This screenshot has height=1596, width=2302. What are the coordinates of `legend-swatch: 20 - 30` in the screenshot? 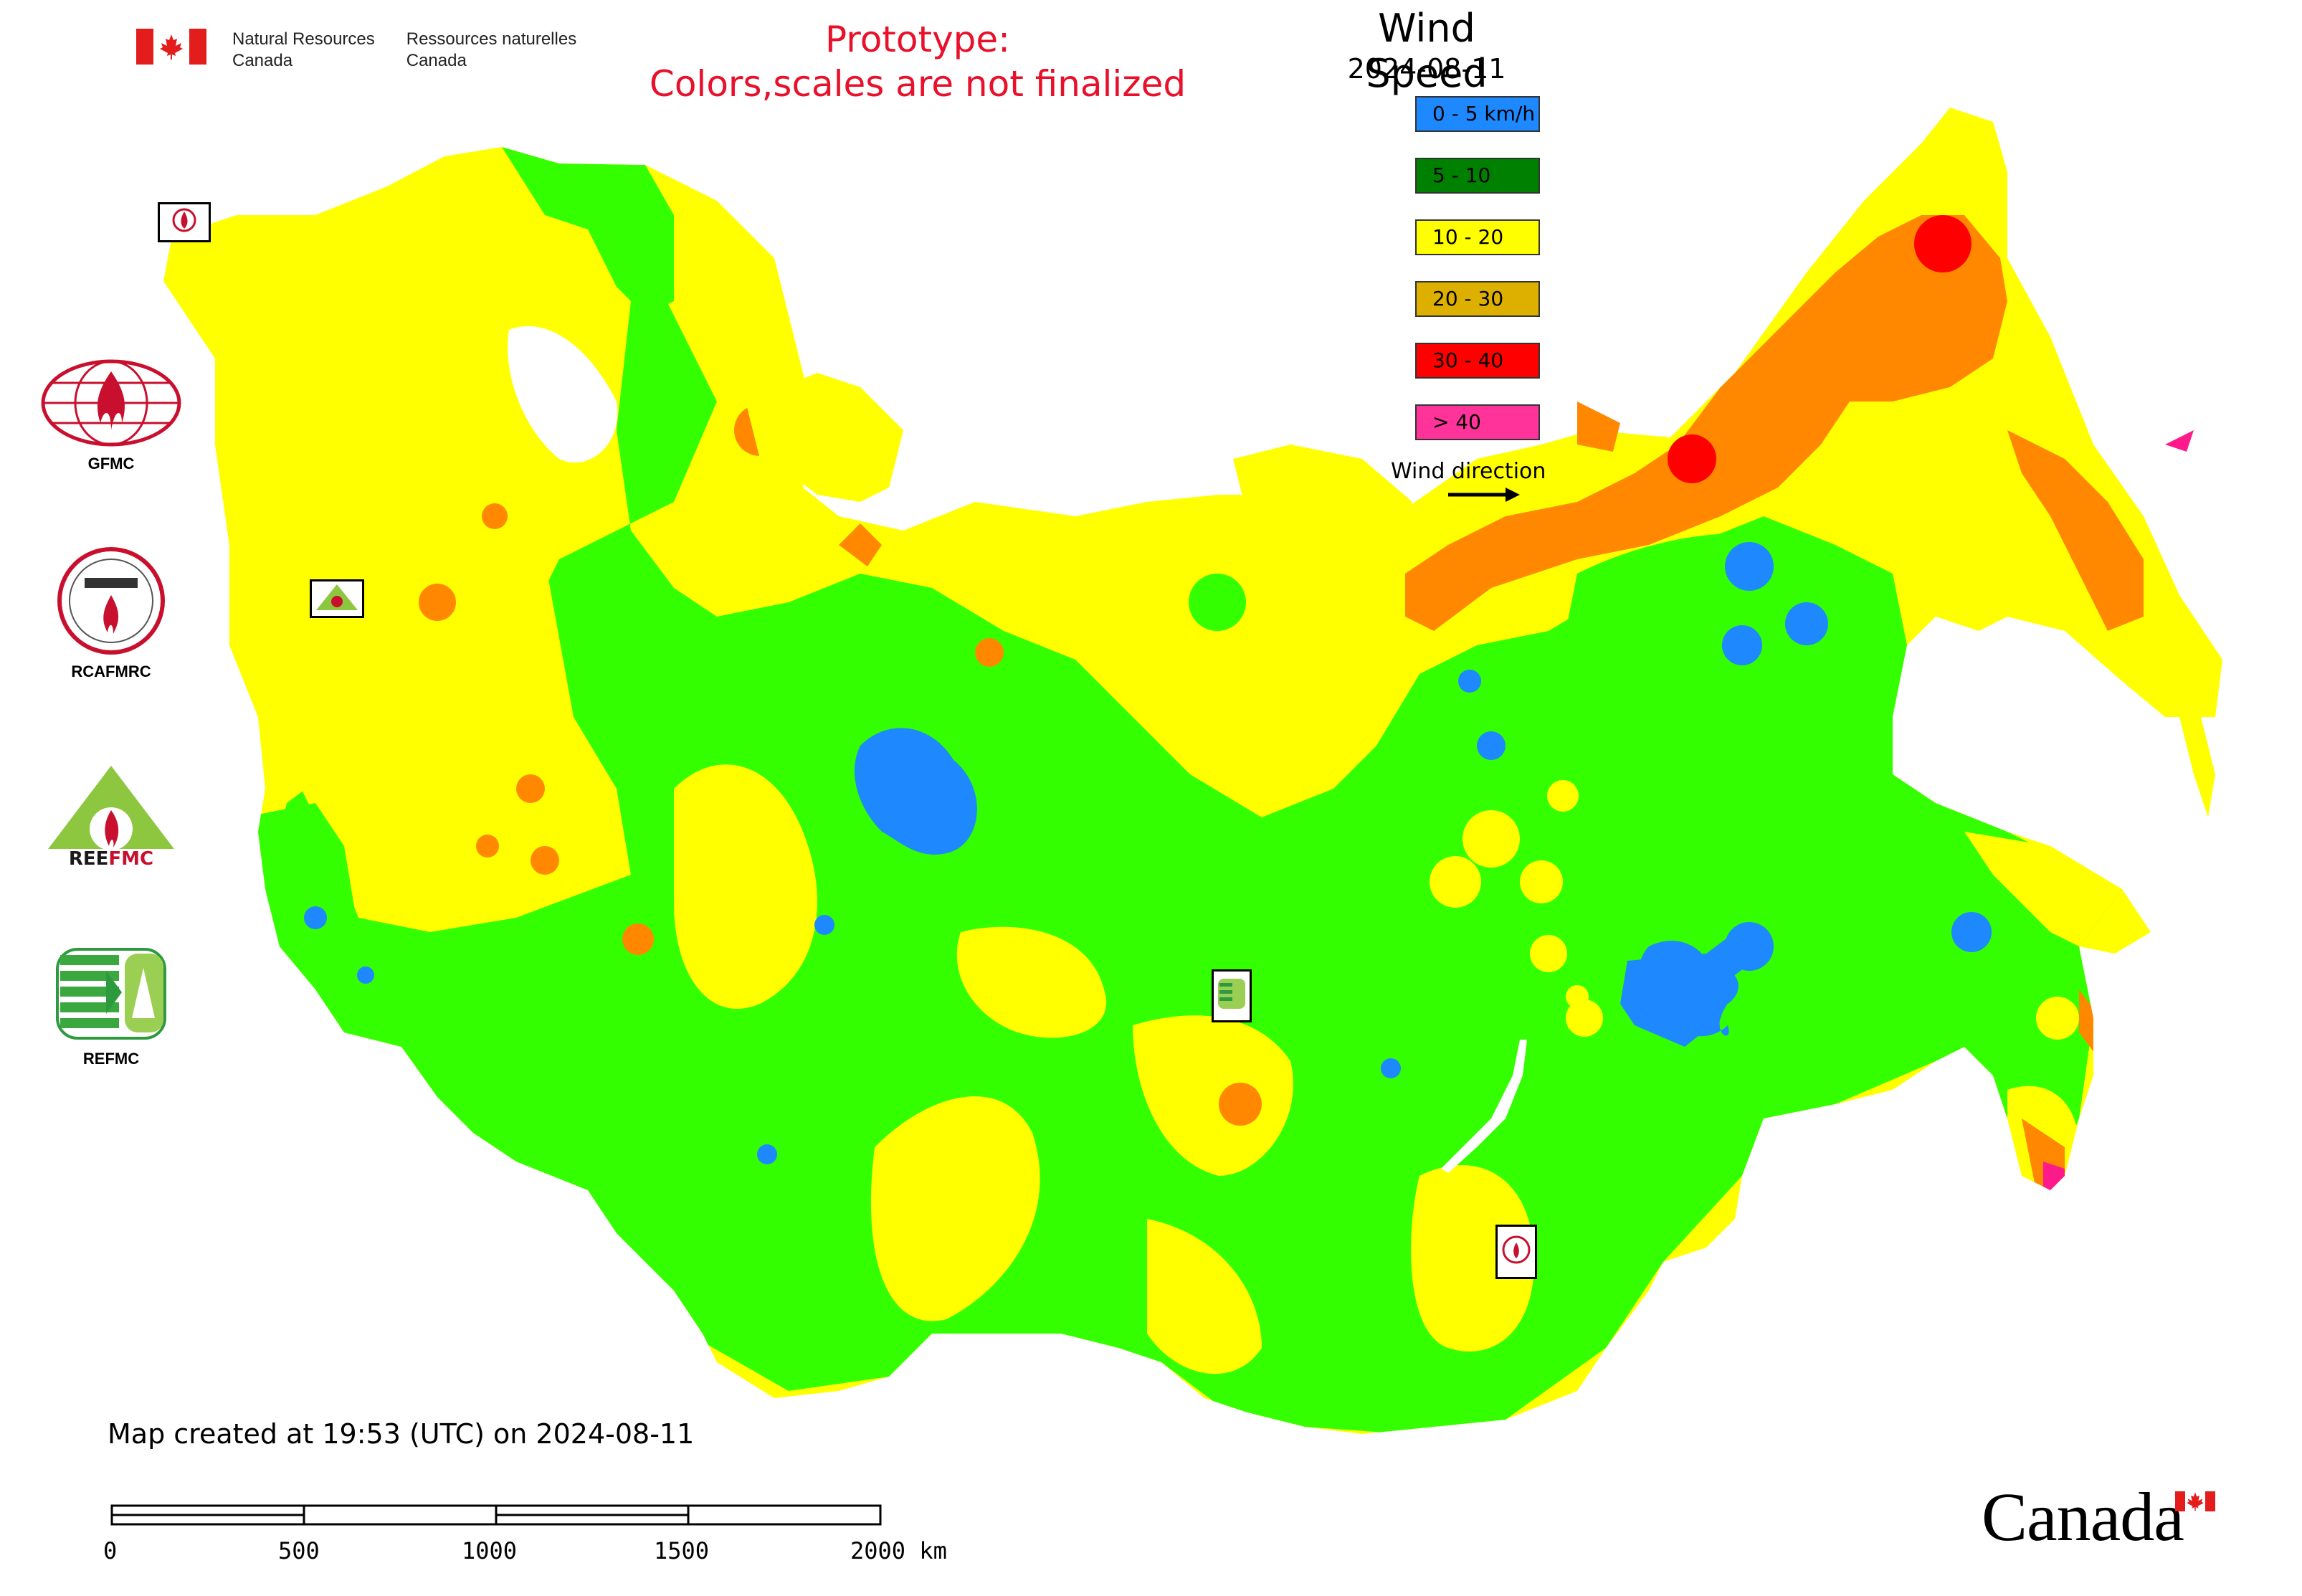 It's located at (1477, 299).